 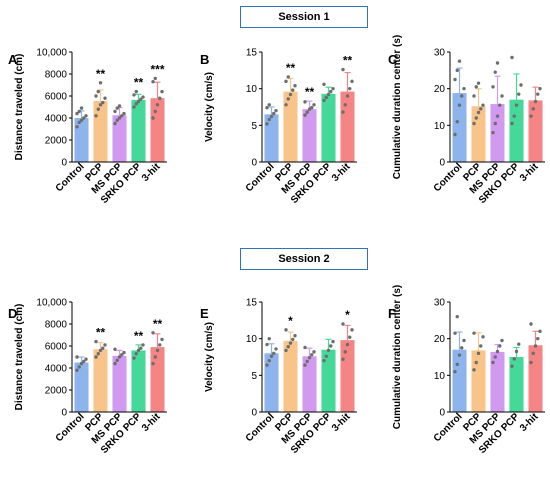 What do you see at coordinates (139, 83) in the screenshot?
I see `chart-a-sig-3: **` at bounding box center [139, 83].